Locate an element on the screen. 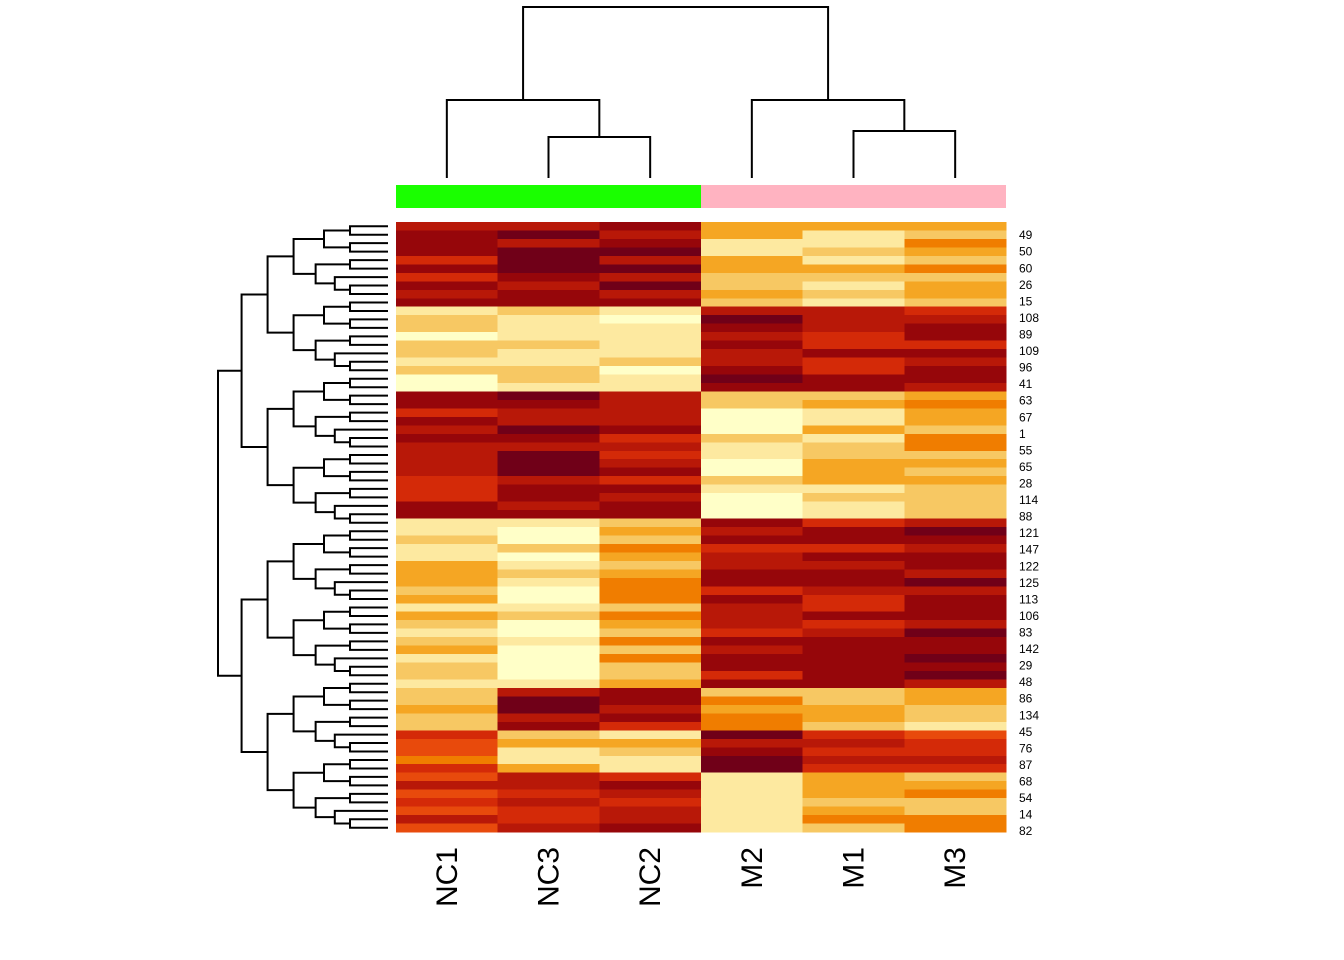 Image resolution: width=1344 pixels, height=960 pixels. row-label: 49 is located at coordinates (1026, 235).